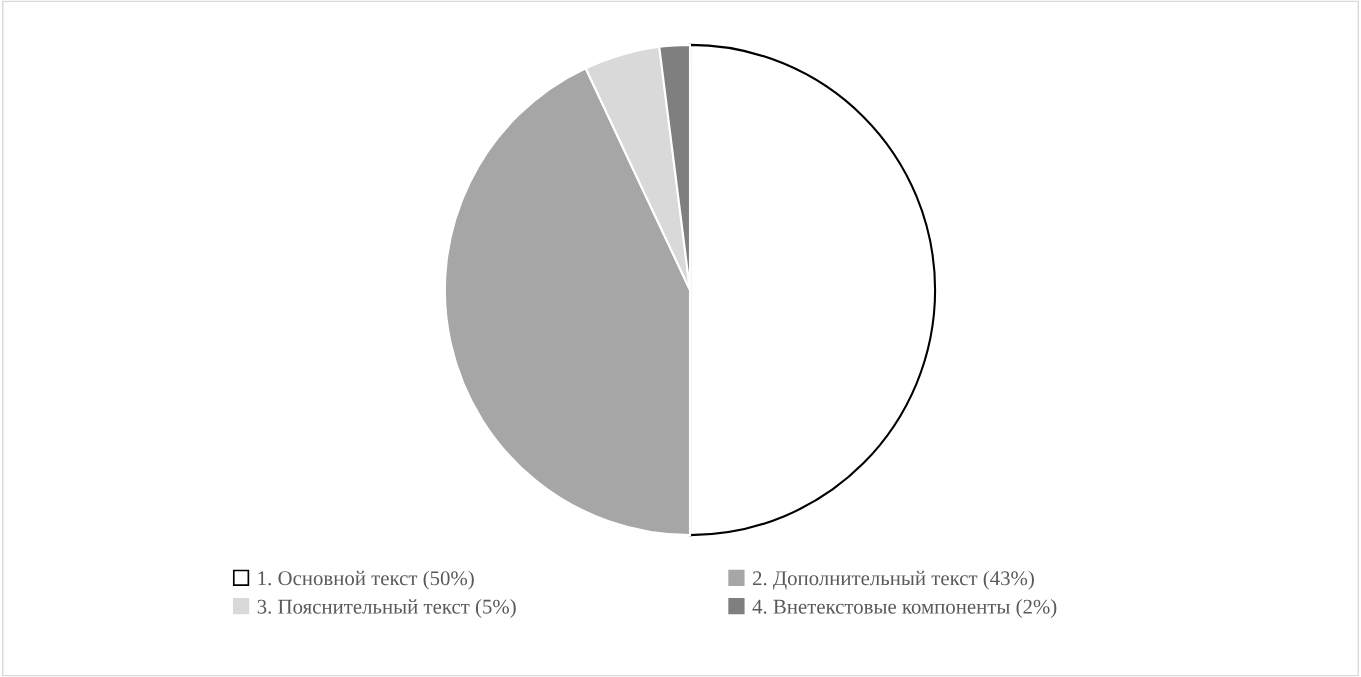  Describe the element at coordinates (366, 580) in the screenshot. I see `legend-label: 1. Основной текст (50%)` at that location.